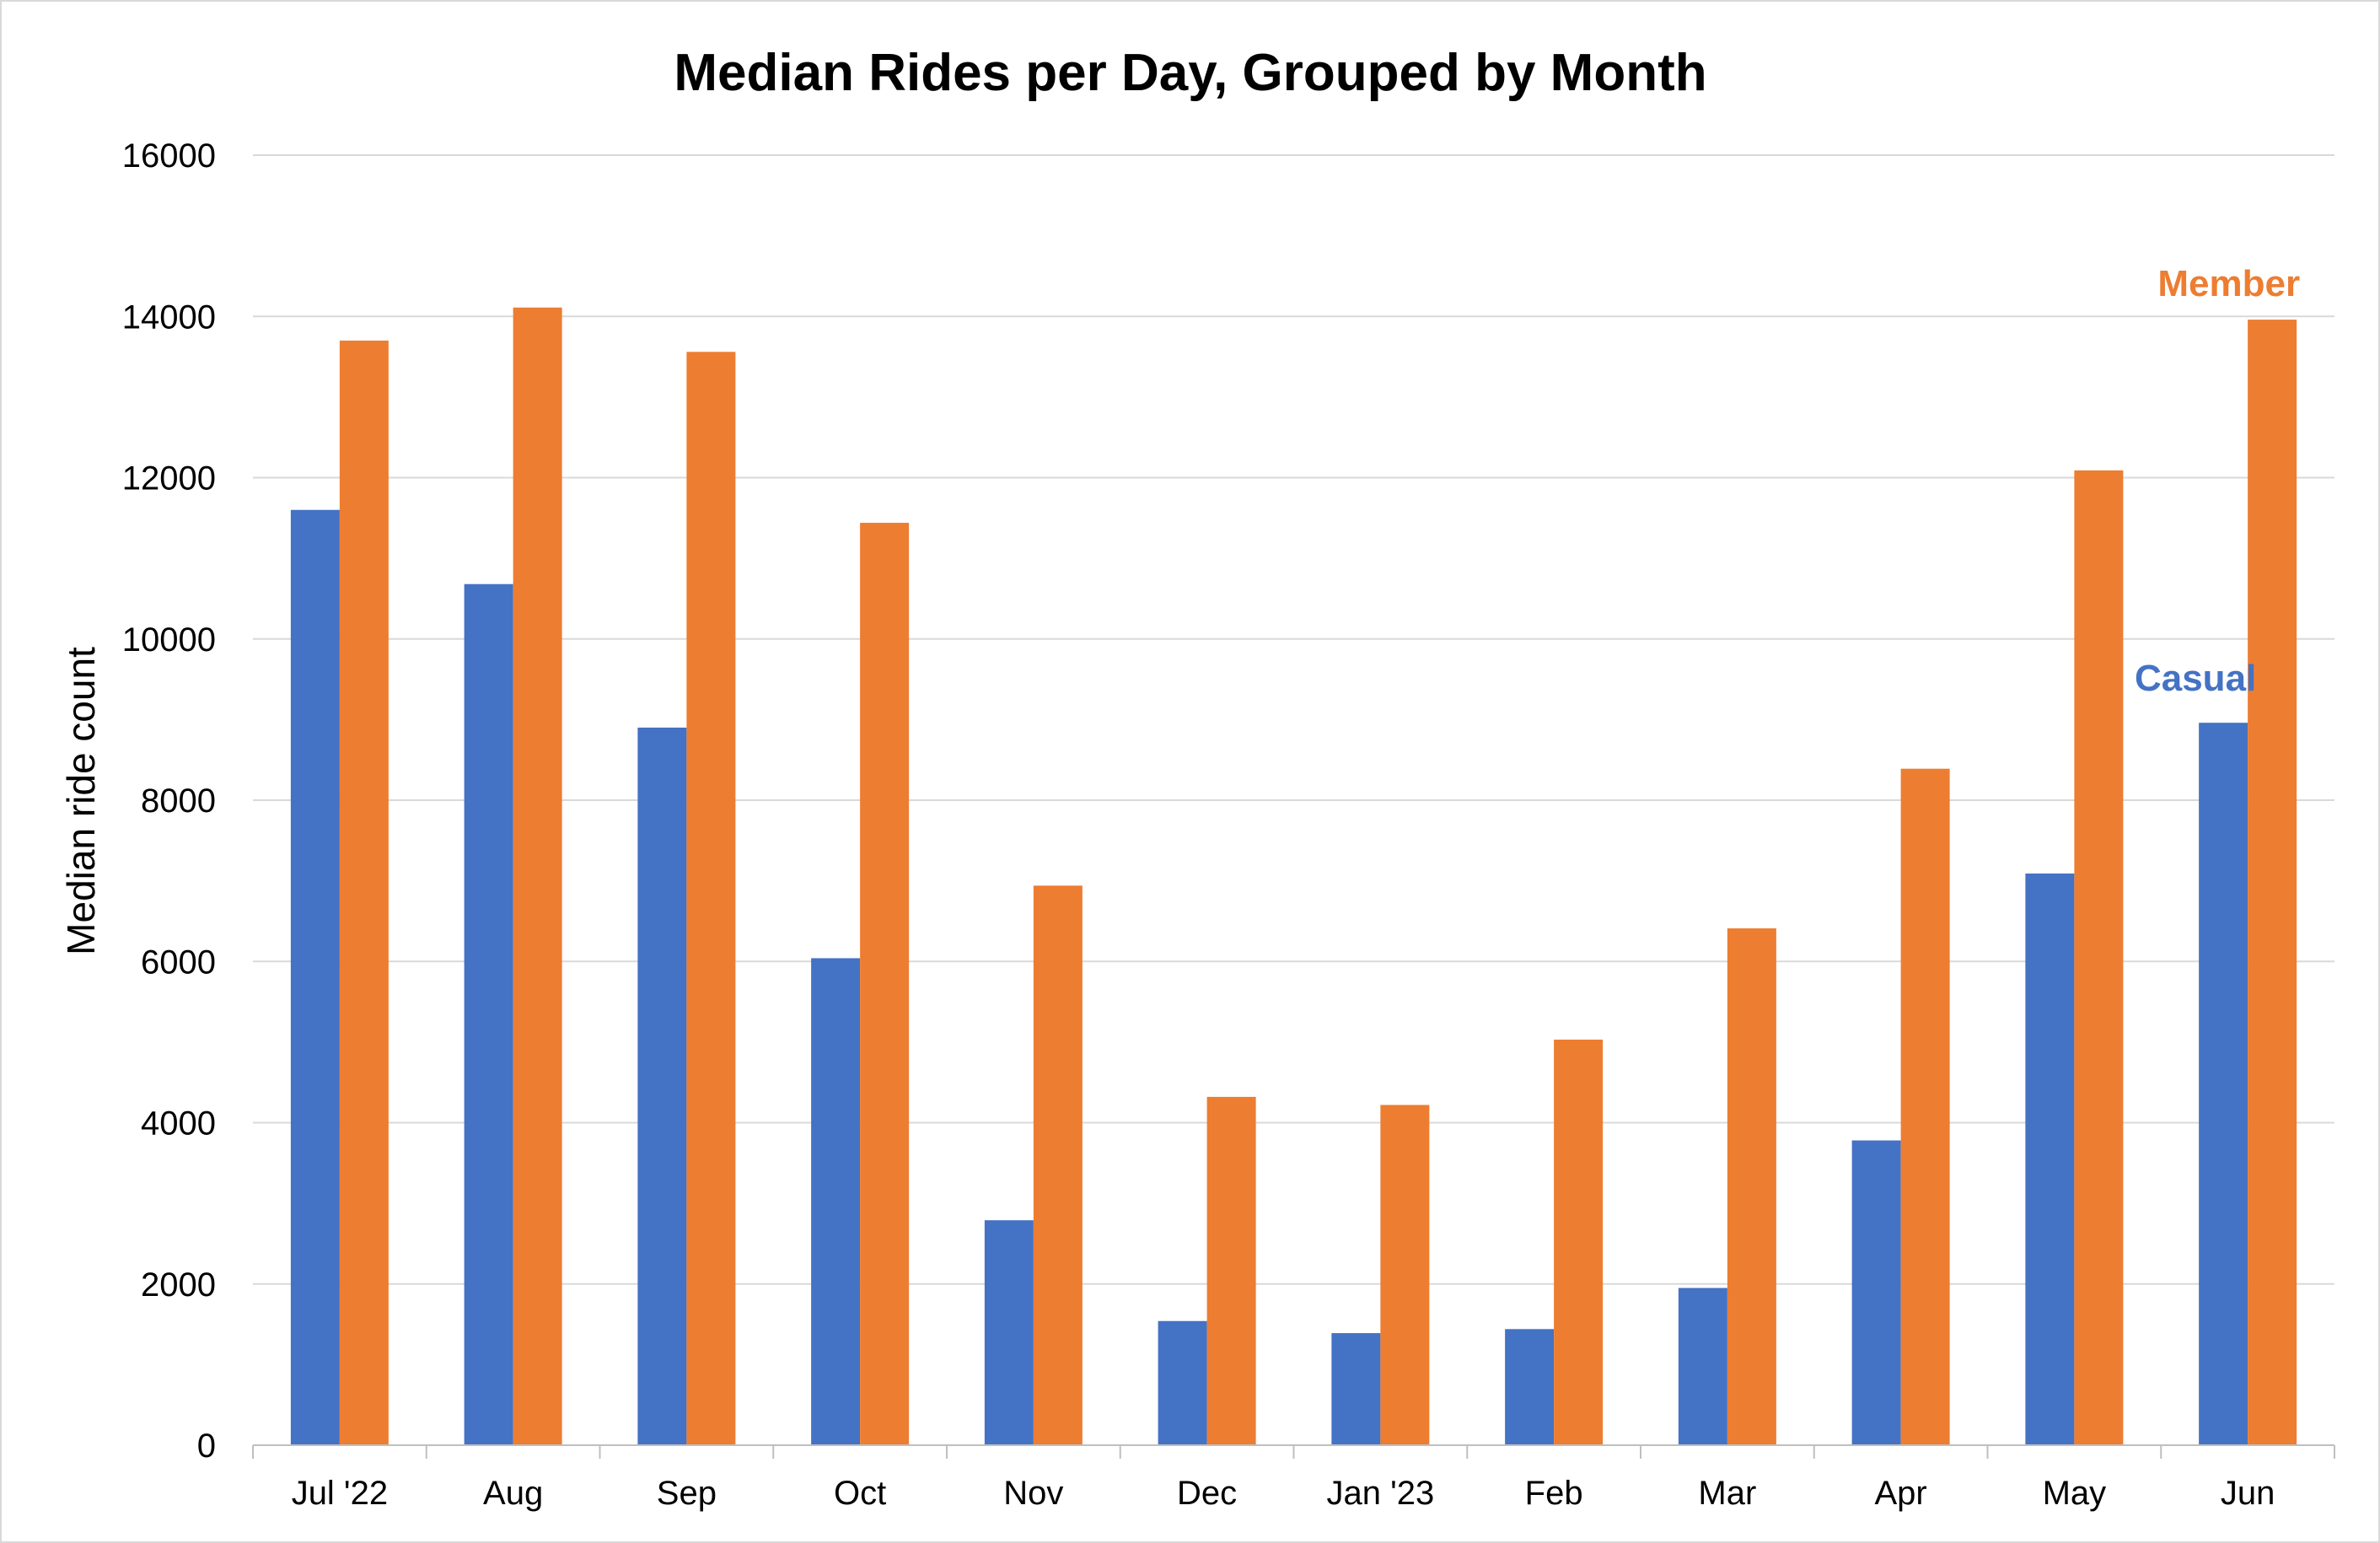 This screenshot has width=2380, height=1543. Describe the element at coordinates (169, 479) in the screenshot. I see `y-tick-label: 12000` at that location.